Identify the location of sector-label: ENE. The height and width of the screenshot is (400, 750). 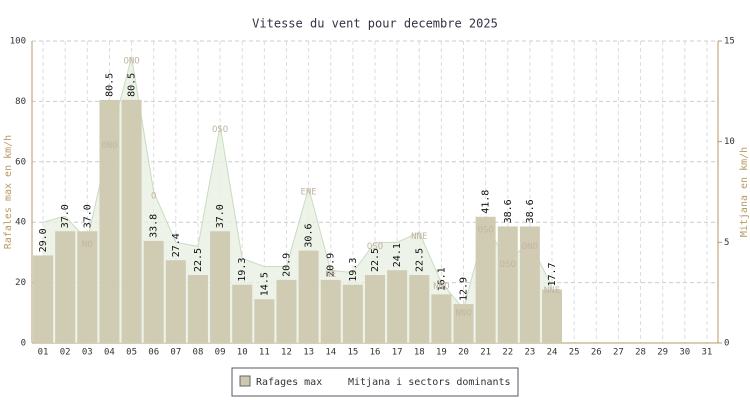
(308, 192).